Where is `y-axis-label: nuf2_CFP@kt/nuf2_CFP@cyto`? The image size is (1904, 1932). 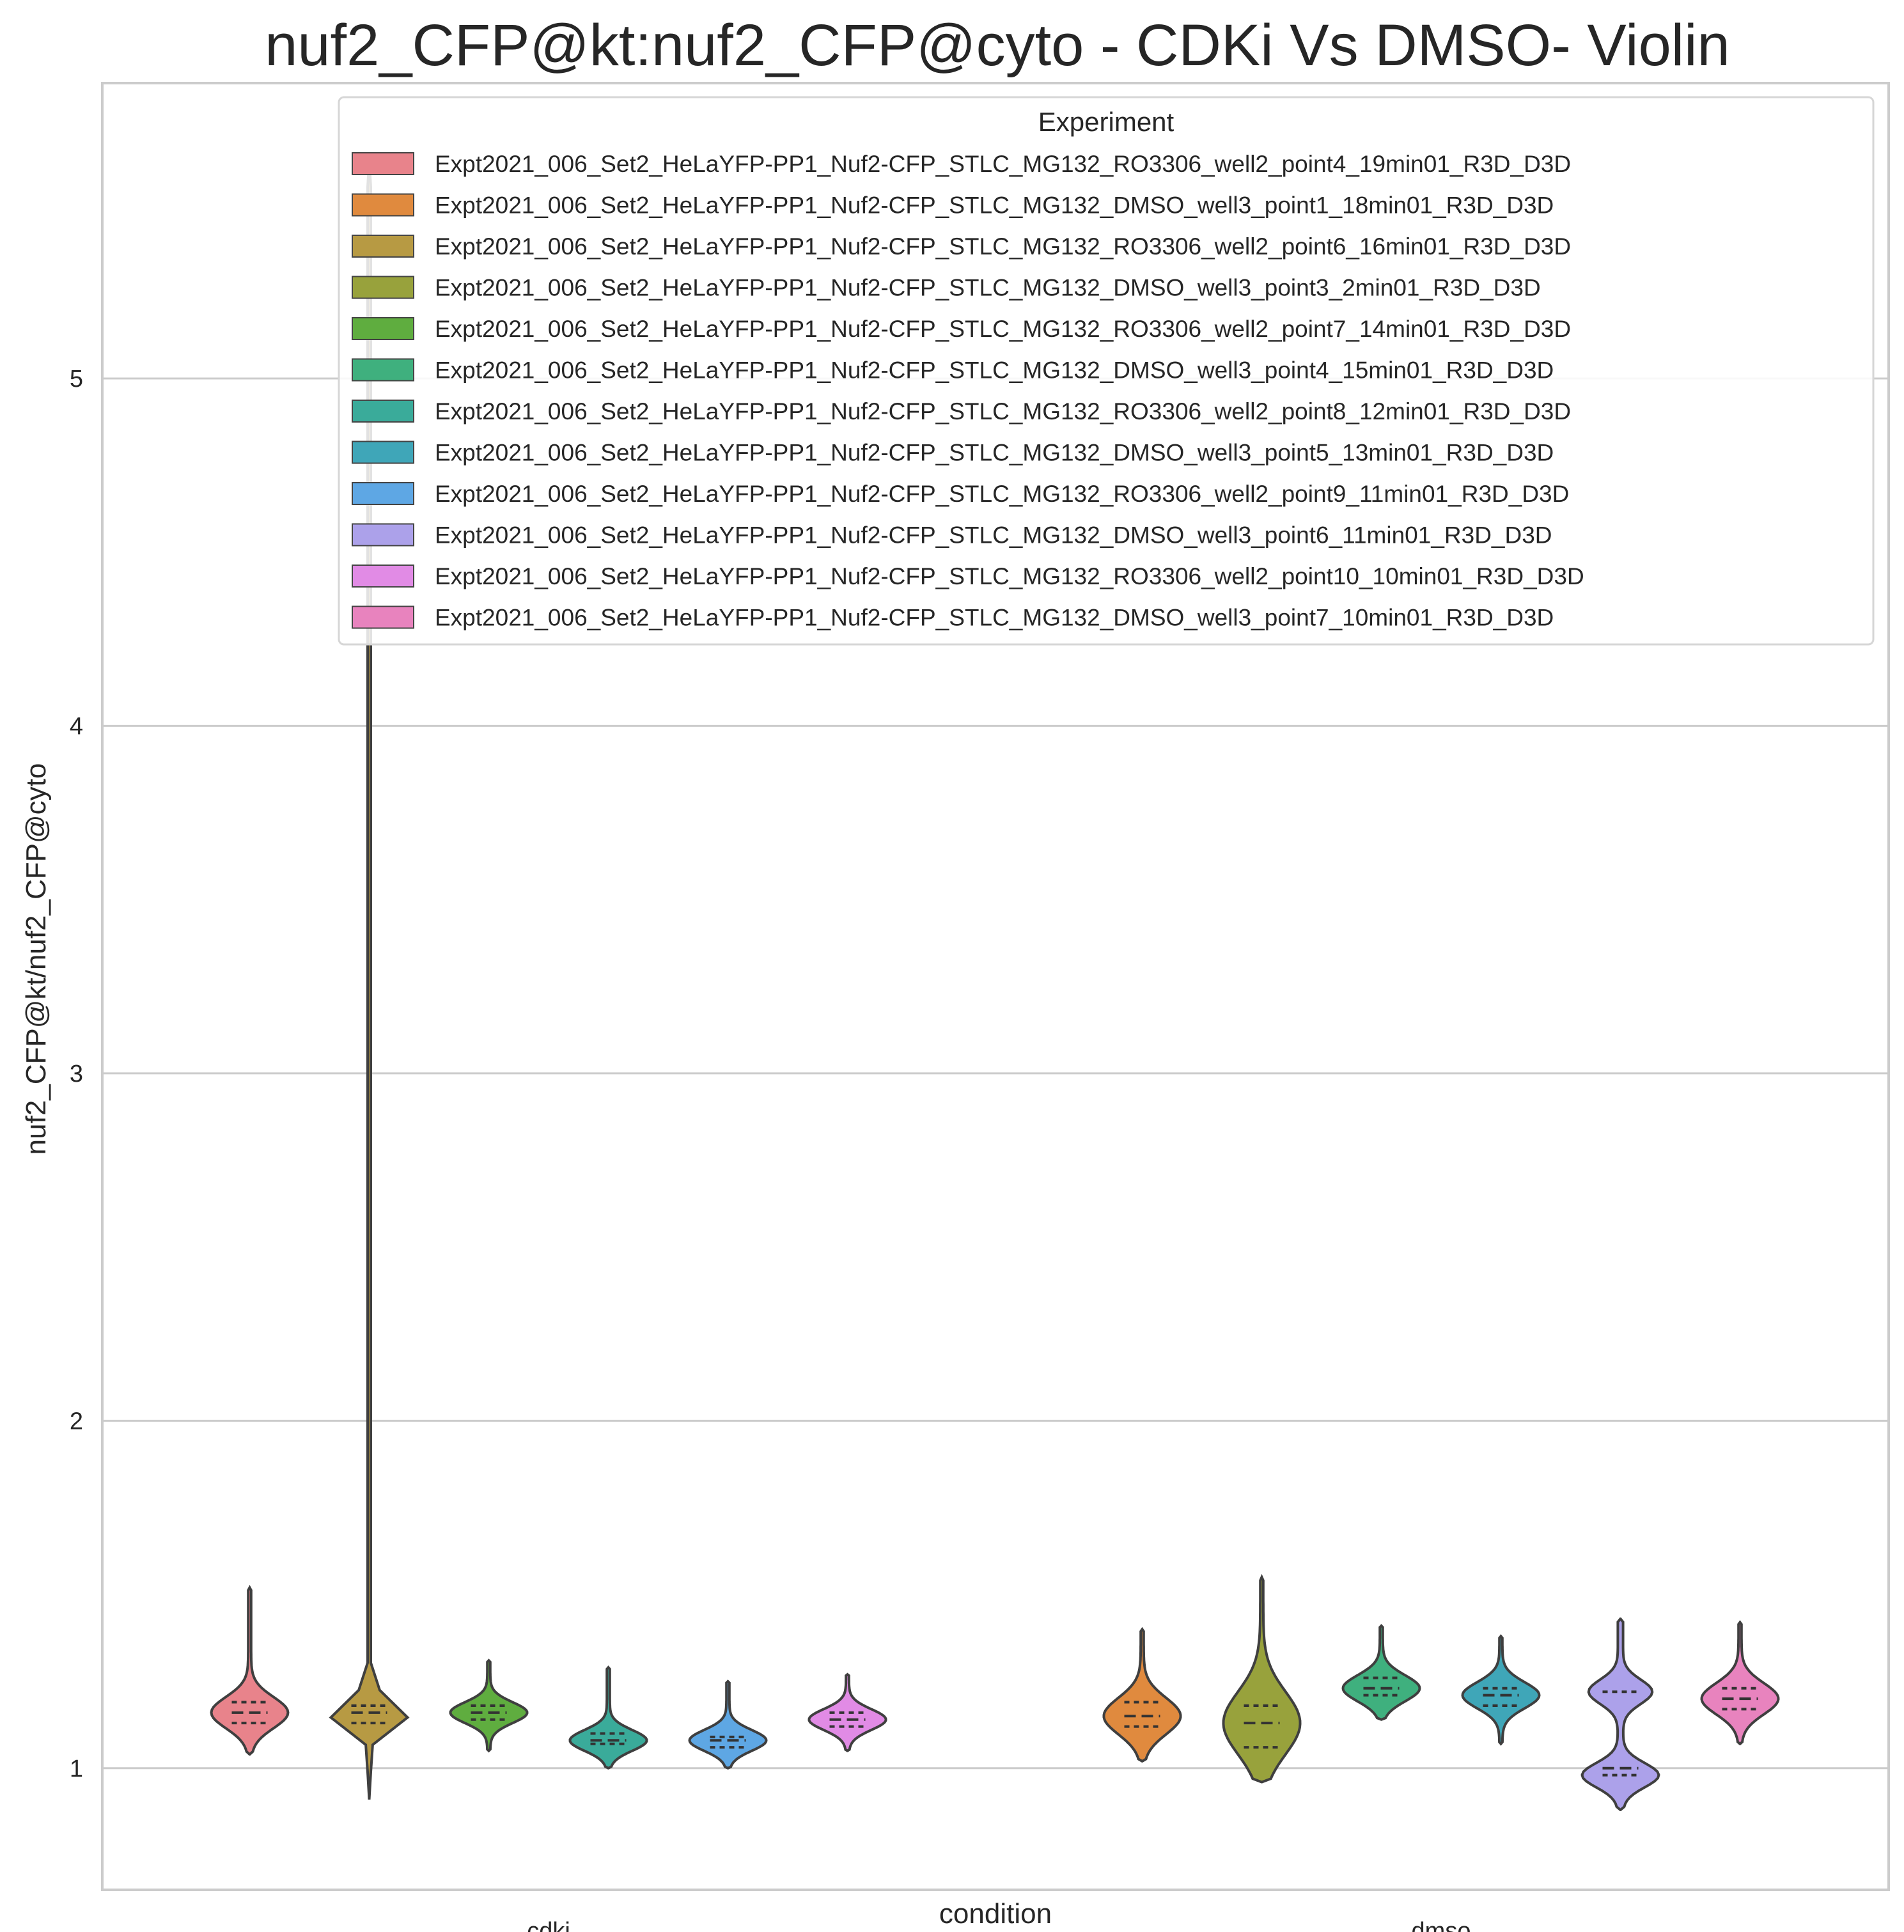 y-axis-label: nuf2_CFP@kt/nuf2_CFP@cyto is located at coordinates (36, 959).